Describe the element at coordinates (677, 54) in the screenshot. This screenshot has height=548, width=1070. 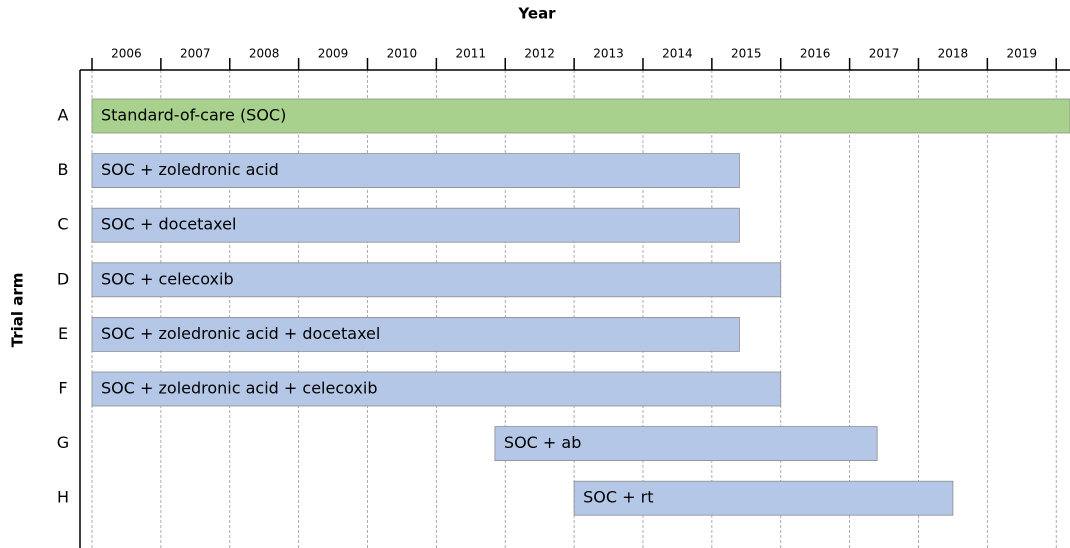
I see `x-tick-label: 2014` at that location.